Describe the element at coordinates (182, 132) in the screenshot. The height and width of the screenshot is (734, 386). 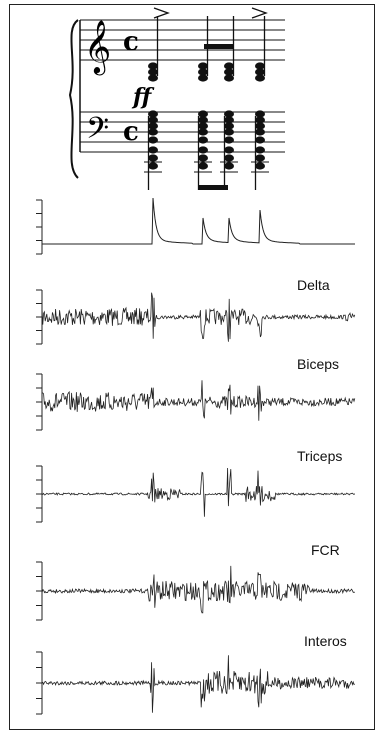
I see `bass-staff` at that location.